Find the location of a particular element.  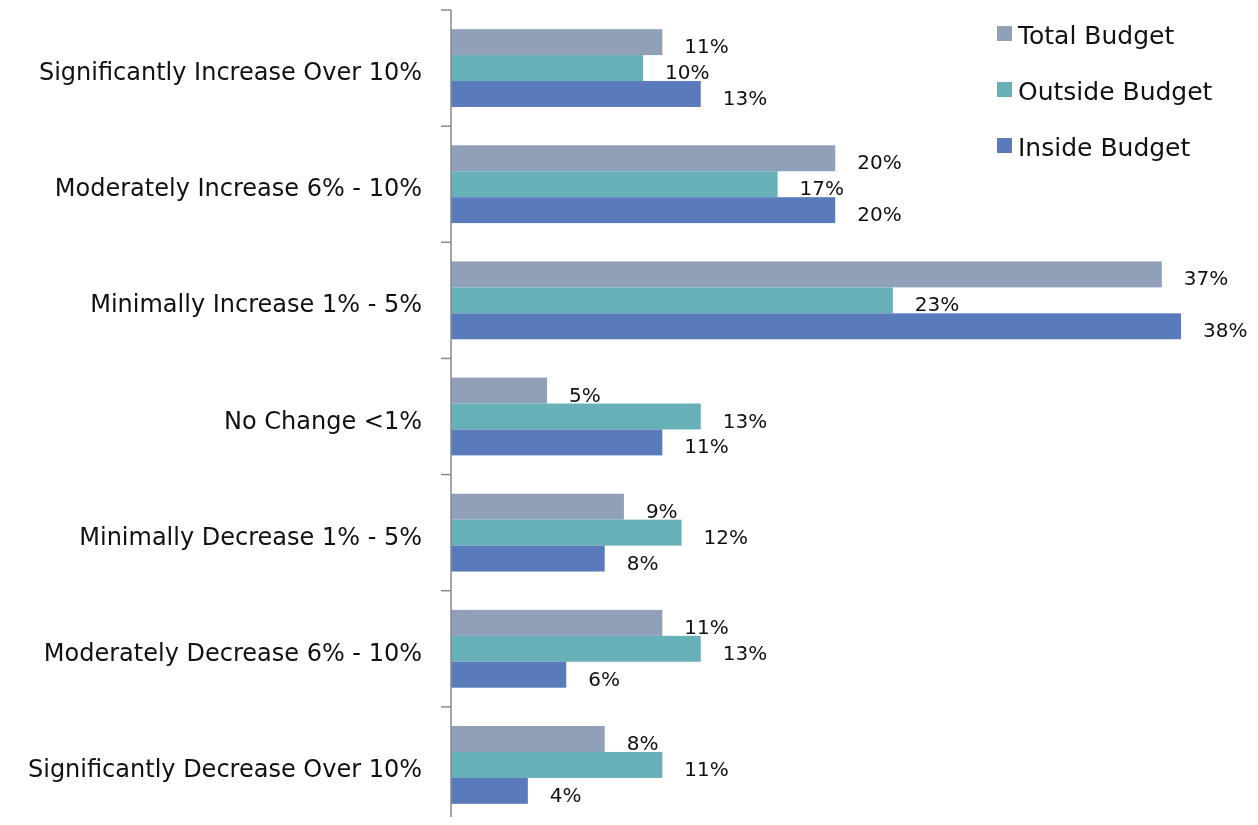

legend-label: Total Budget is located at coordinates (1096, 35).